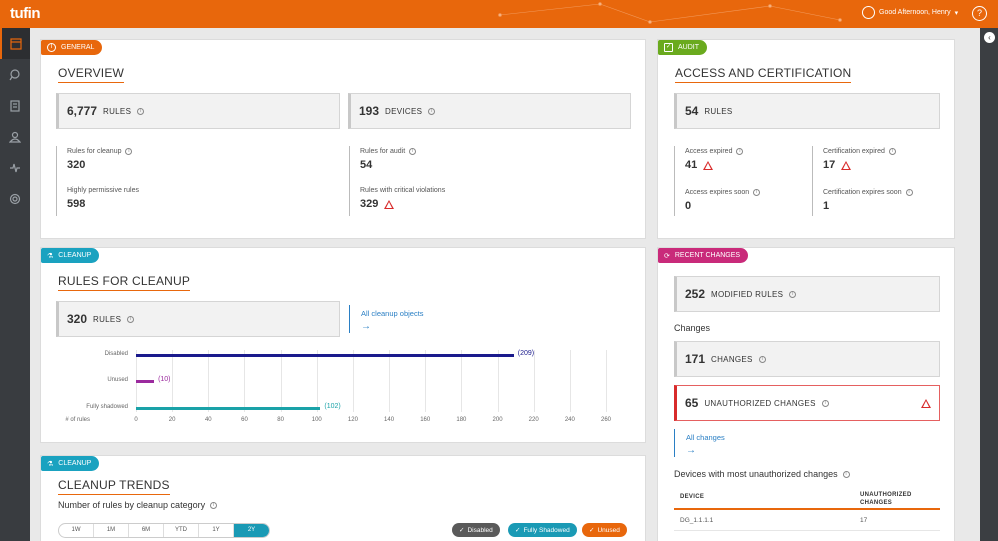 The width and height of the screenshot is (998, 541). Describe the element at coordinates (886, 499) in the screenshot. I see `col-unauthorized-header: UNAUTHORIZED CHANGES` at that location.